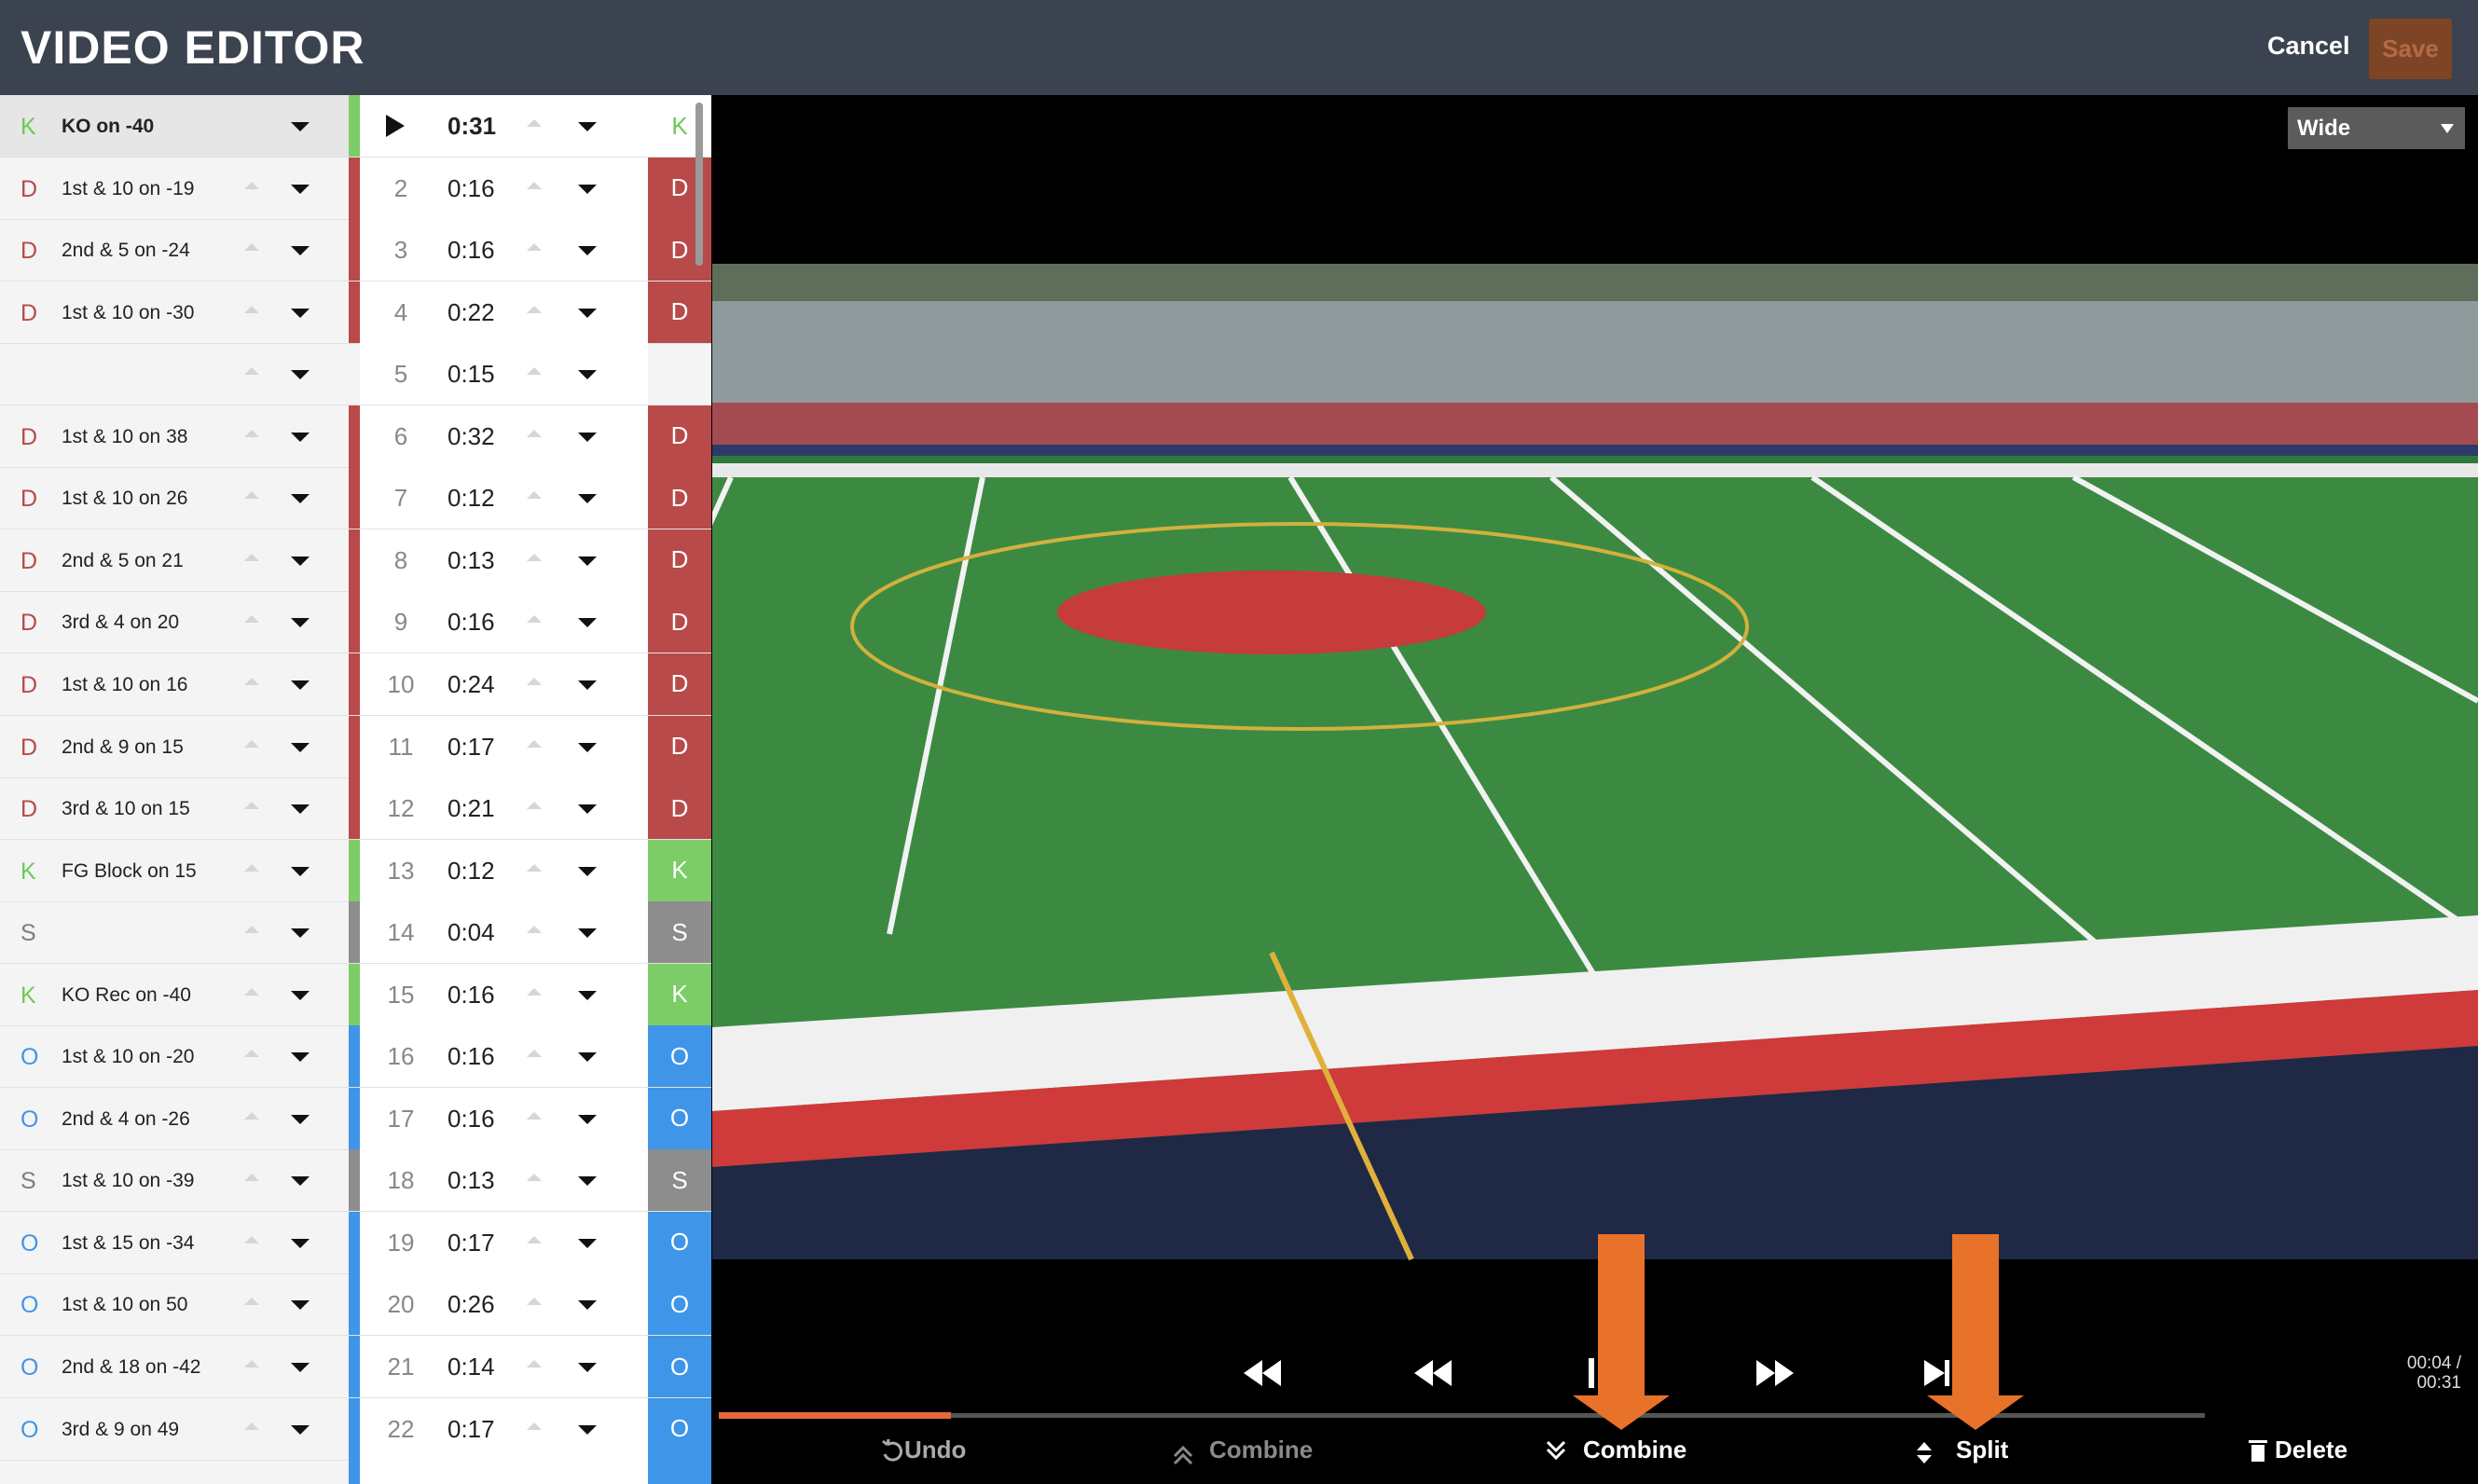 This screenshot has height=1484, width=2478. I want to click on clip-row: O 1st & 15 on -34 19 0:17 O, so click(356, 1242).